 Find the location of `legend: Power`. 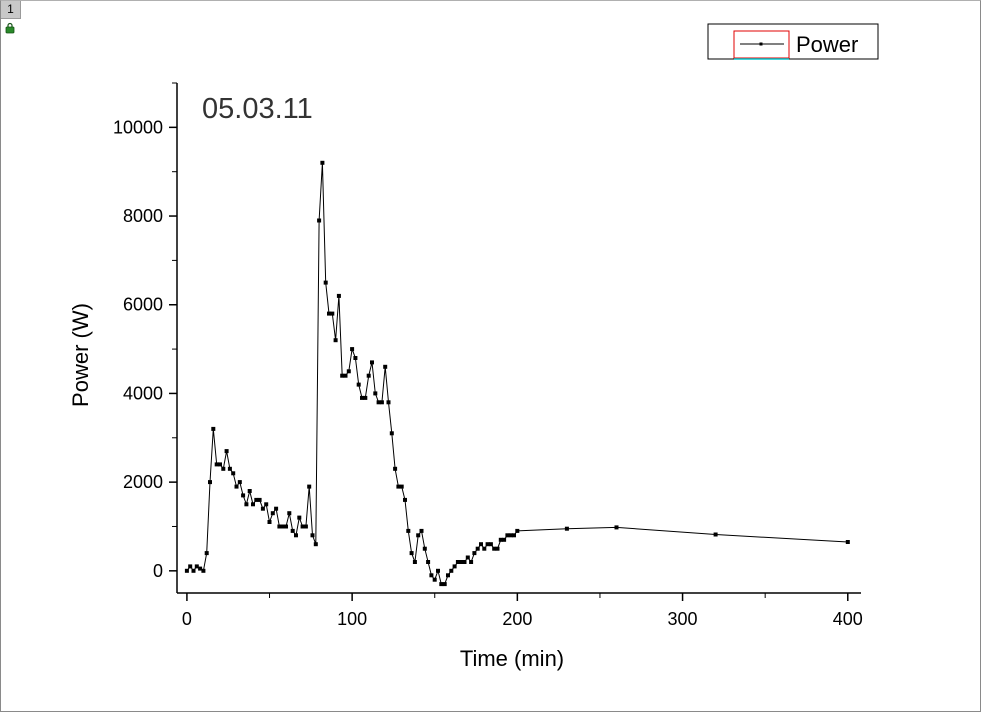

legend: Power is located at coordinates (793, 41).